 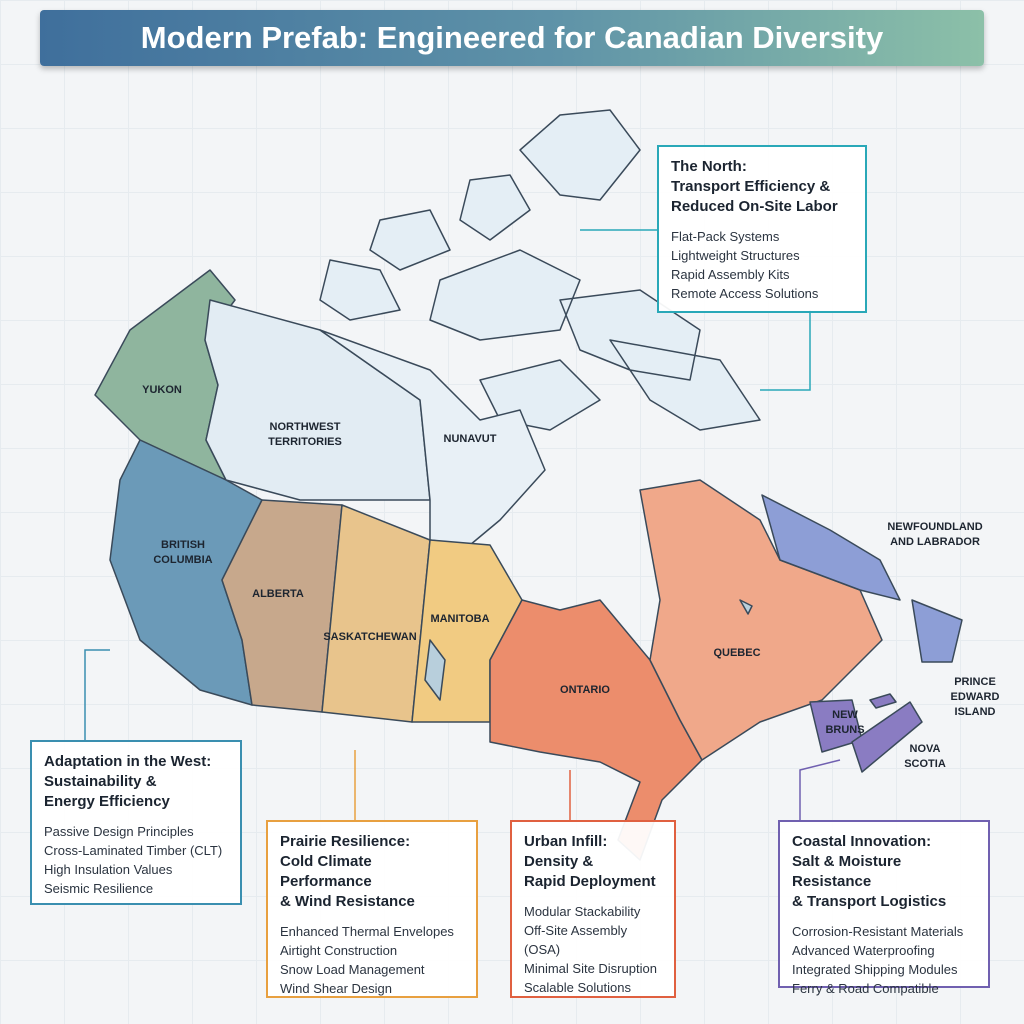 What do you see at coordinates (862, 578) in the screenshot?
I see `newfoundland-labrador` at bounding box center [862, 578].